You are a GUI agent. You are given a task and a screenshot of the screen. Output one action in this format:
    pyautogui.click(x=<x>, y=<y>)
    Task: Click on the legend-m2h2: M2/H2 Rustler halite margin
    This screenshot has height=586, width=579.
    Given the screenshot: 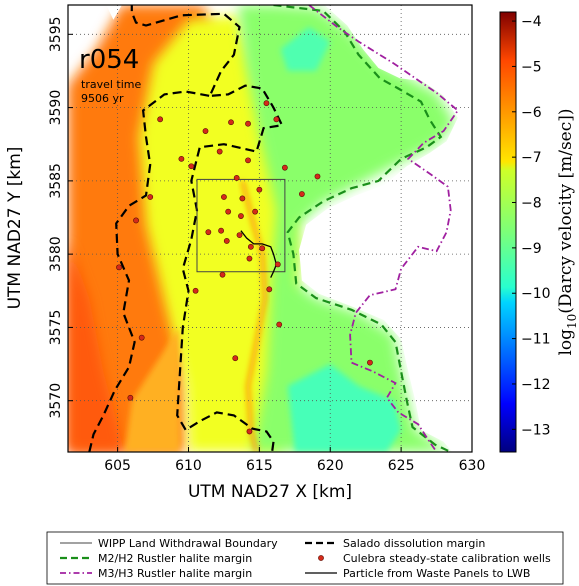 What is the action you would take?
    pyautogui.click(x=175, y=558)
    